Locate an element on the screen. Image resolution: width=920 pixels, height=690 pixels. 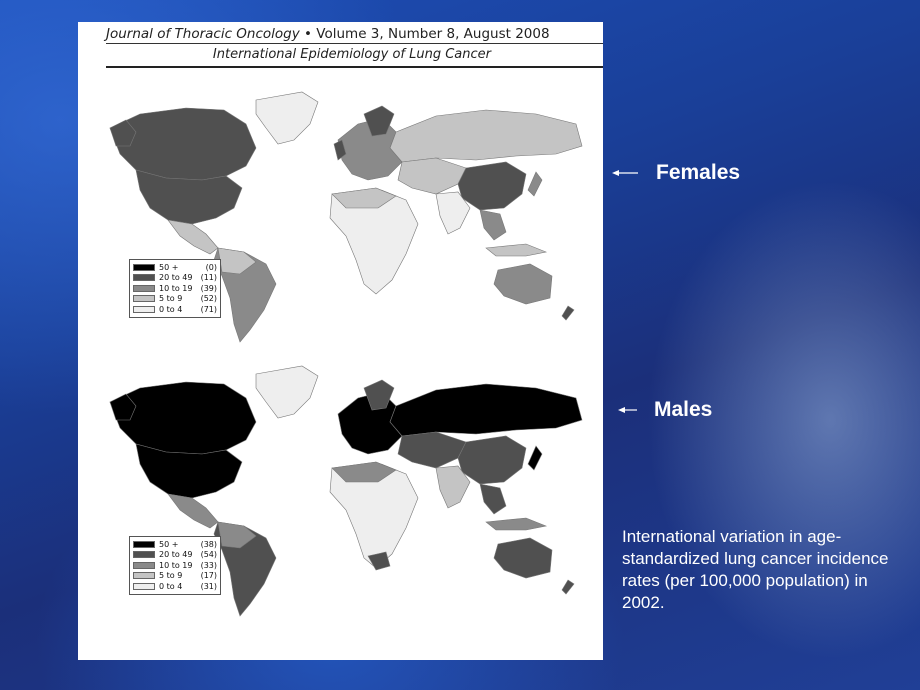
legend-count: (54) is located at coordinates (208, 555).